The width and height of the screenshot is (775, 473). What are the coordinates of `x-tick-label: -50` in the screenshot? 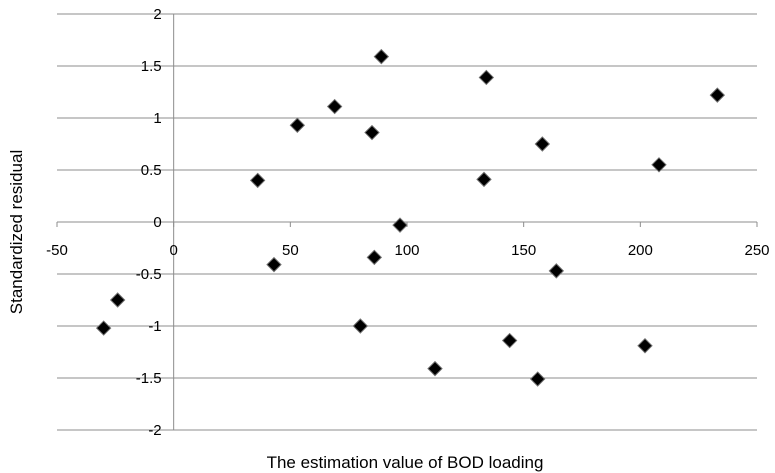 It's located at (57, 250).